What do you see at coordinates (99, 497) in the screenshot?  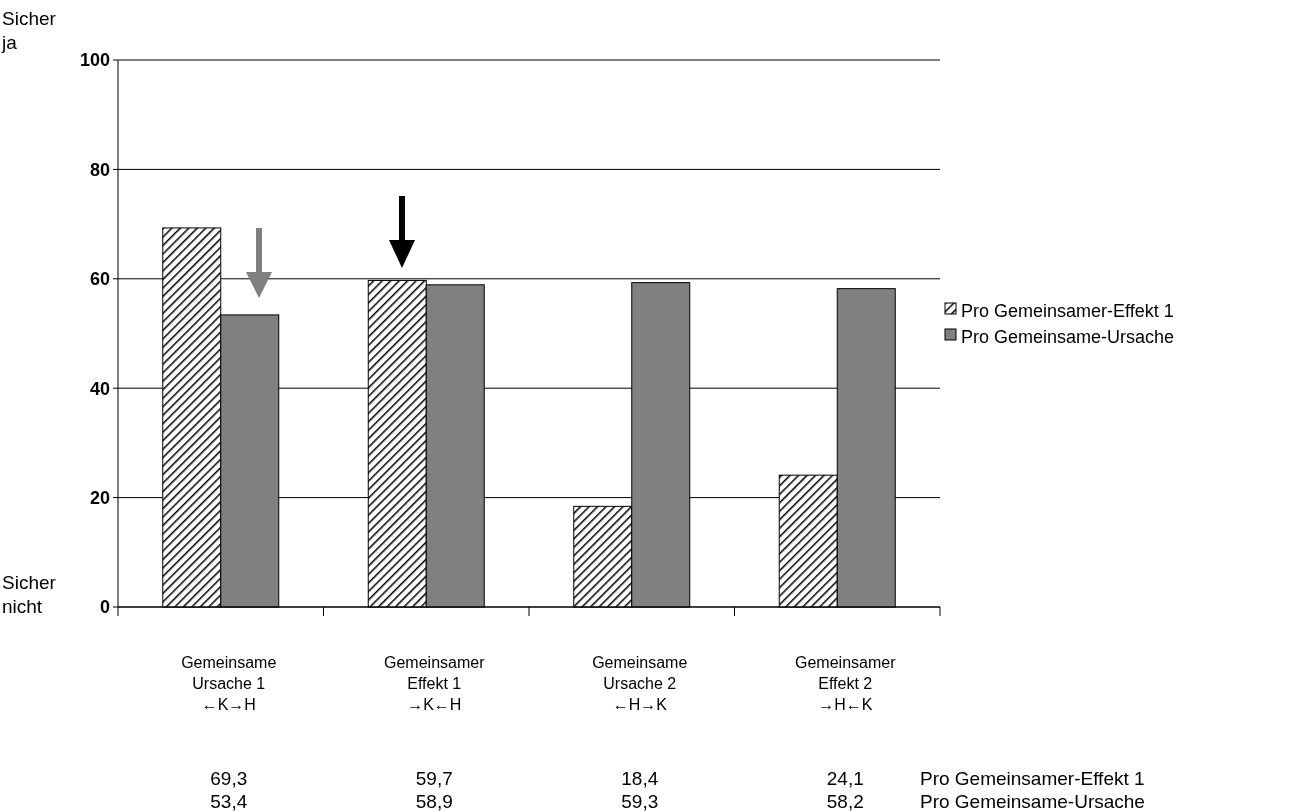 I see `y-tick-label: 20` at bounding box center [99, 497].